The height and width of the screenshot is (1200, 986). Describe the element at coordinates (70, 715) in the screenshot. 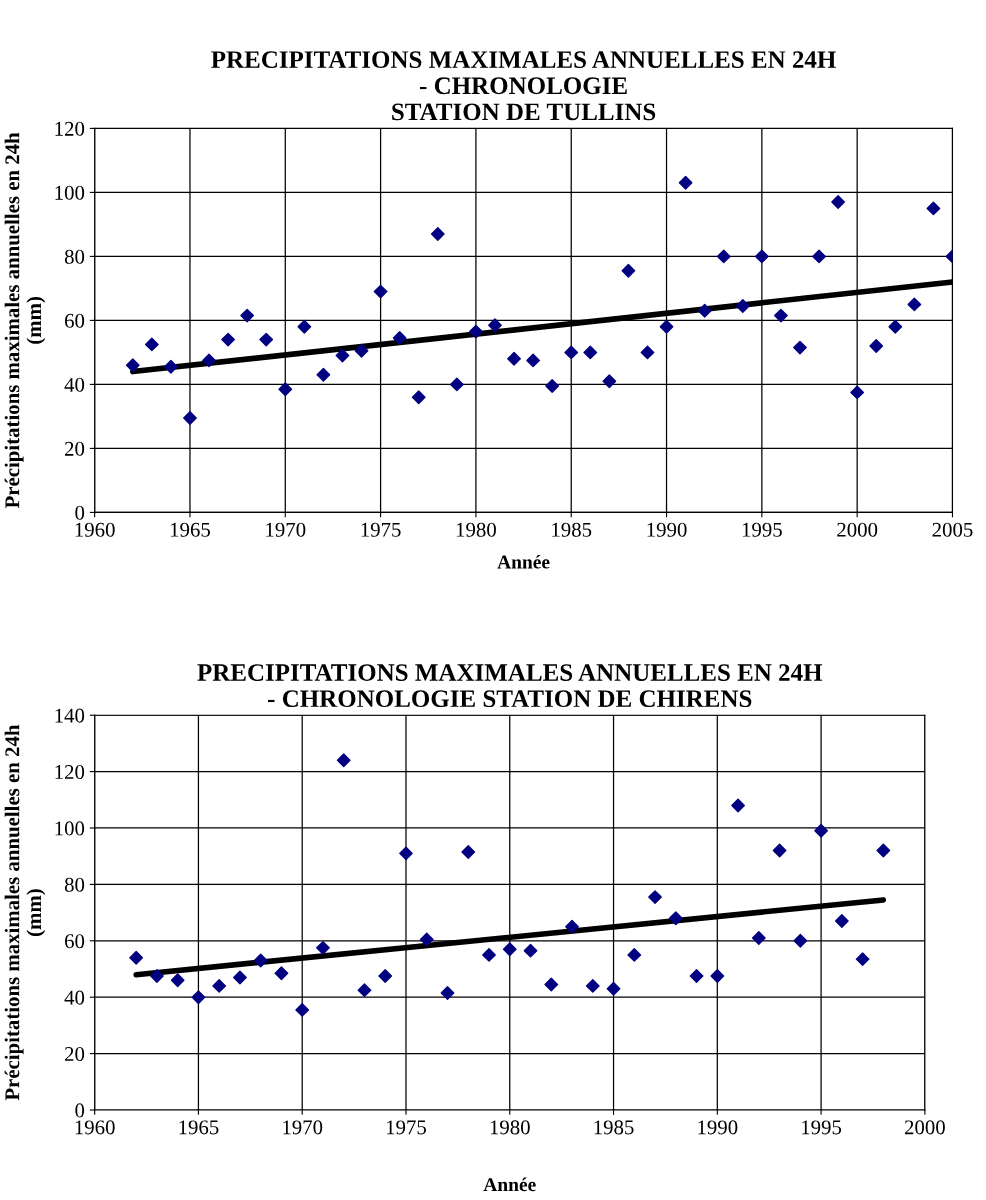

I see `y-tick-label: 140` at that location.